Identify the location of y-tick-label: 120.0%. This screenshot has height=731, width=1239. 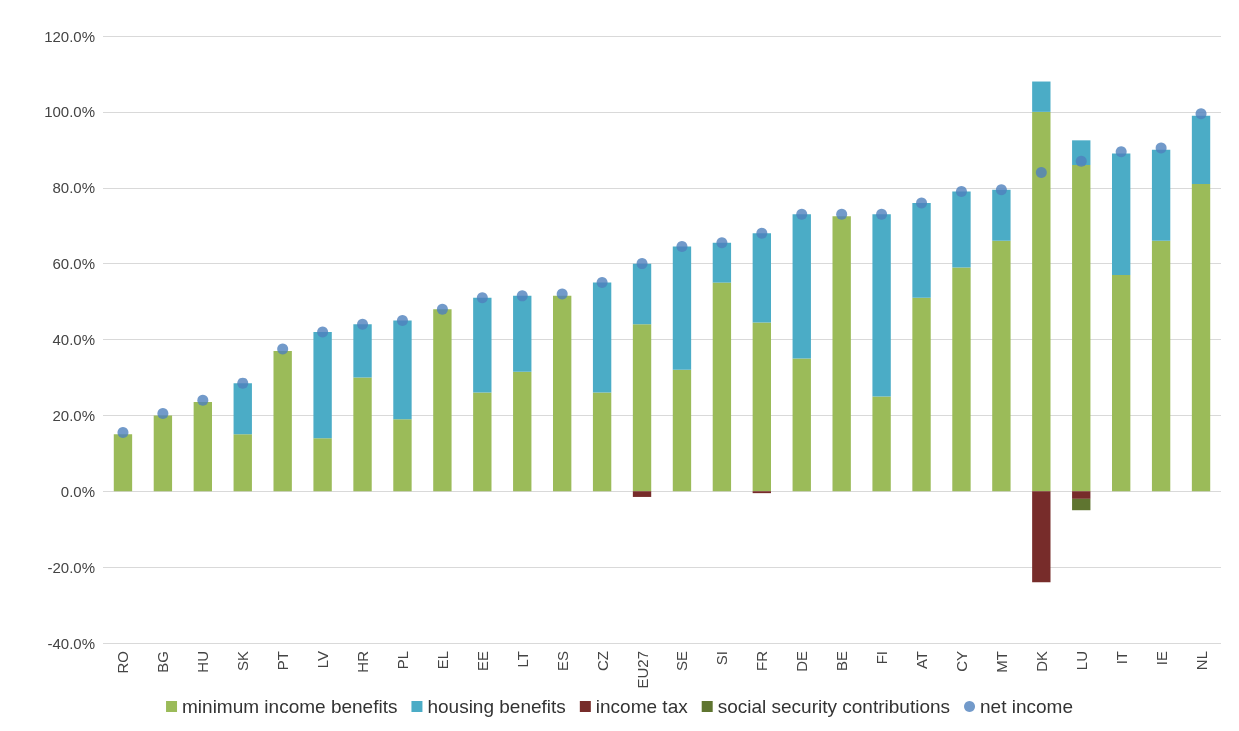
(69, 36).